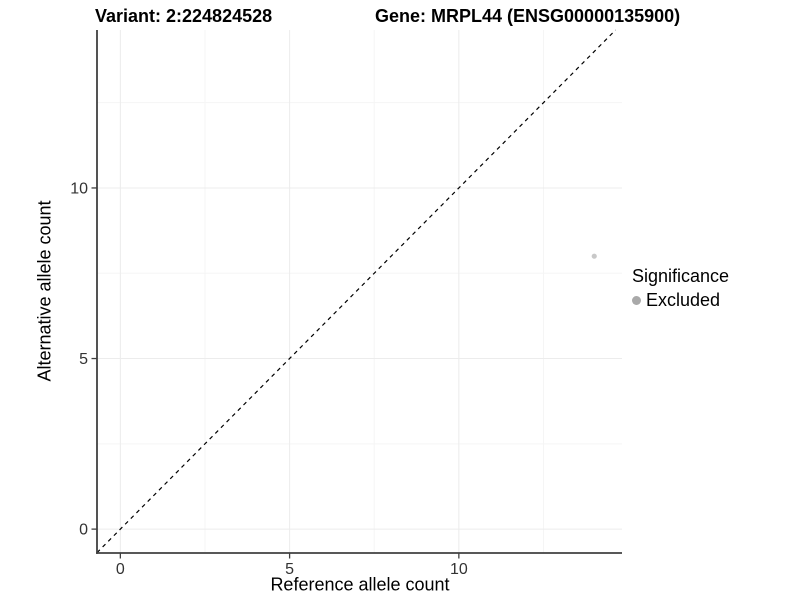  I want to click on data-point, so click(594, 256).